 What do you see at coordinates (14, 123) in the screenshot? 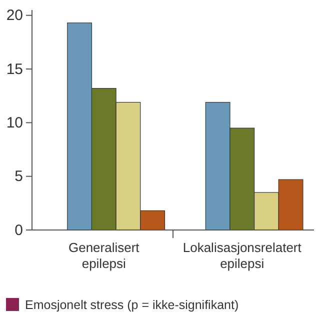
I see `y-tick-label: 10` at bounding box center [14, 123].